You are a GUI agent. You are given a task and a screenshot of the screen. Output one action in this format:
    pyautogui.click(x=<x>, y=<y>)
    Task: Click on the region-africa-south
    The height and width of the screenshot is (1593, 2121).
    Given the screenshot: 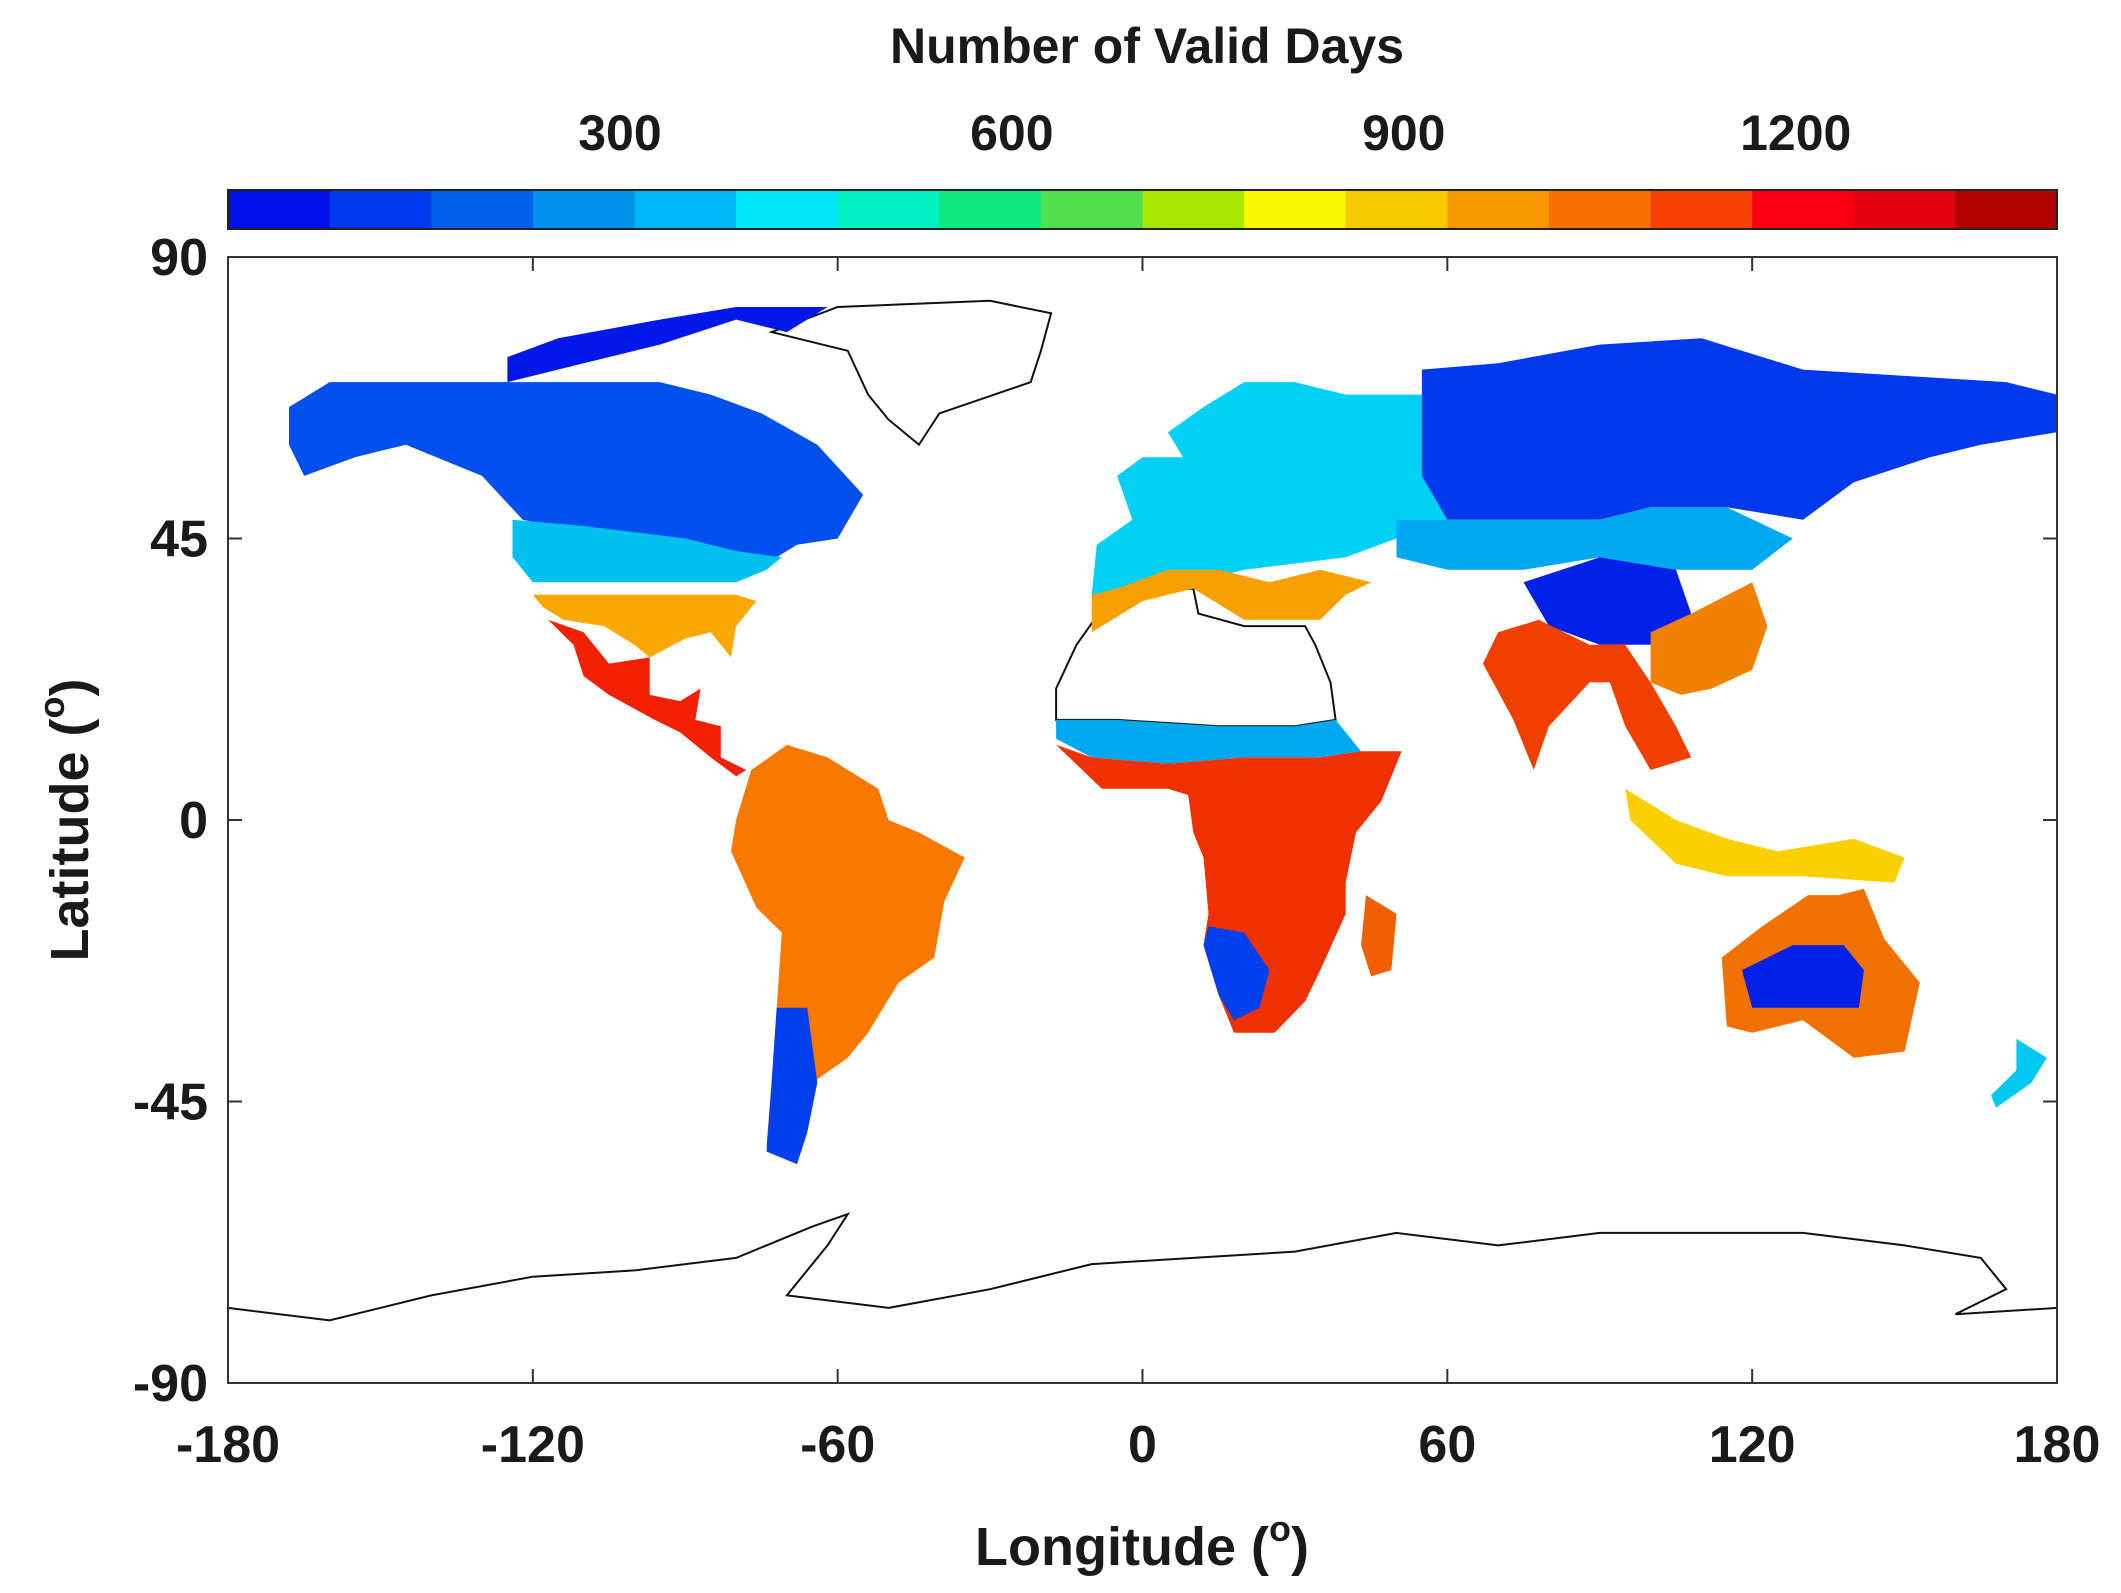 What is the action you would take?
    pyautogui.click(x=1229, y=888)
    